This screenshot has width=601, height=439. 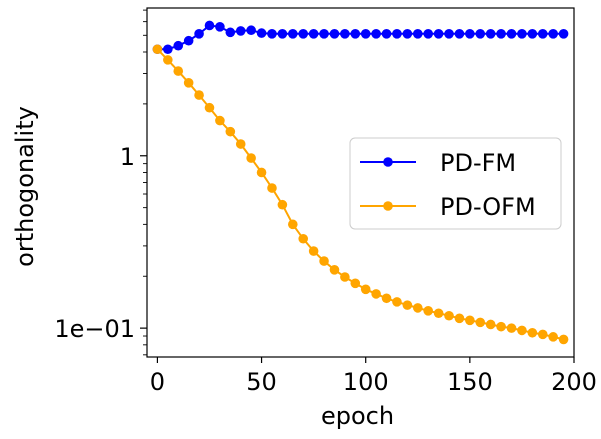 What do you see at coordinates (25, 186) in the screenshot?
I see `y-axis-label: orthogonality` at bounding box center [25, 186].